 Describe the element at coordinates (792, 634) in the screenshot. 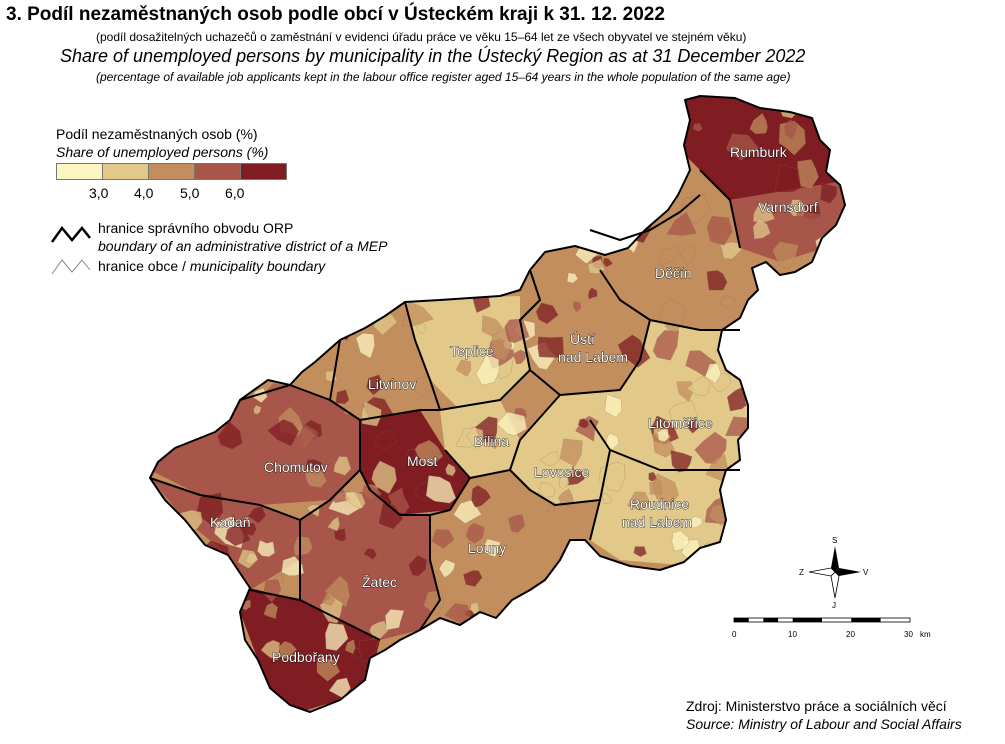

I see `scale-tick-10: 10` at that location.